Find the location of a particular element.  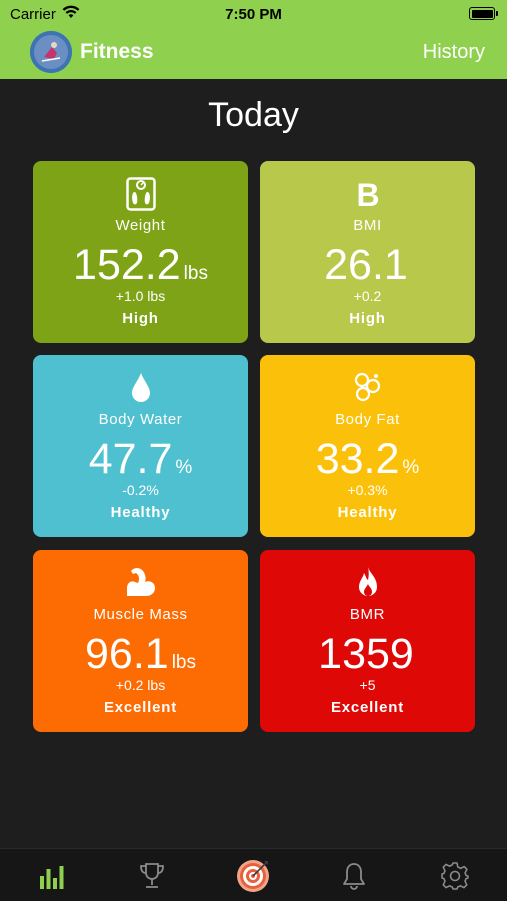

svg-text: B is located at coordinates (367, 194).